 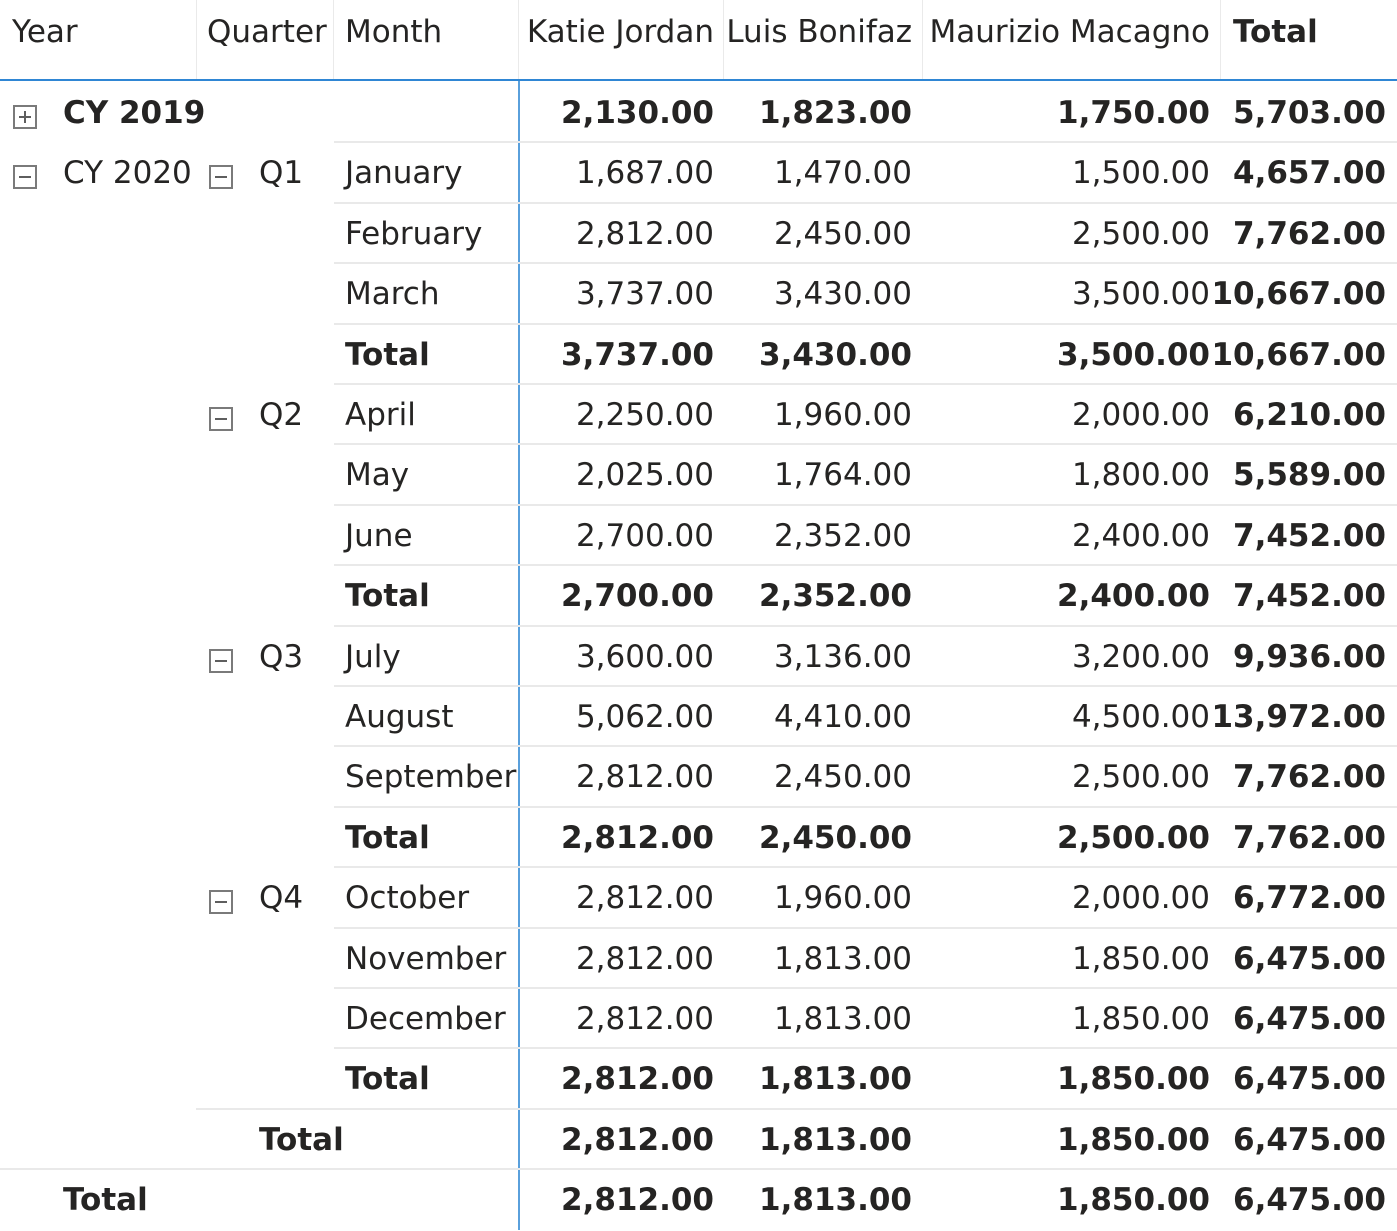 What do you see at coordinates (1140, 717) in the screenshot?
I see `cell-maurizio-macagno: 4,500.00` at bounding box center [1140, 717].